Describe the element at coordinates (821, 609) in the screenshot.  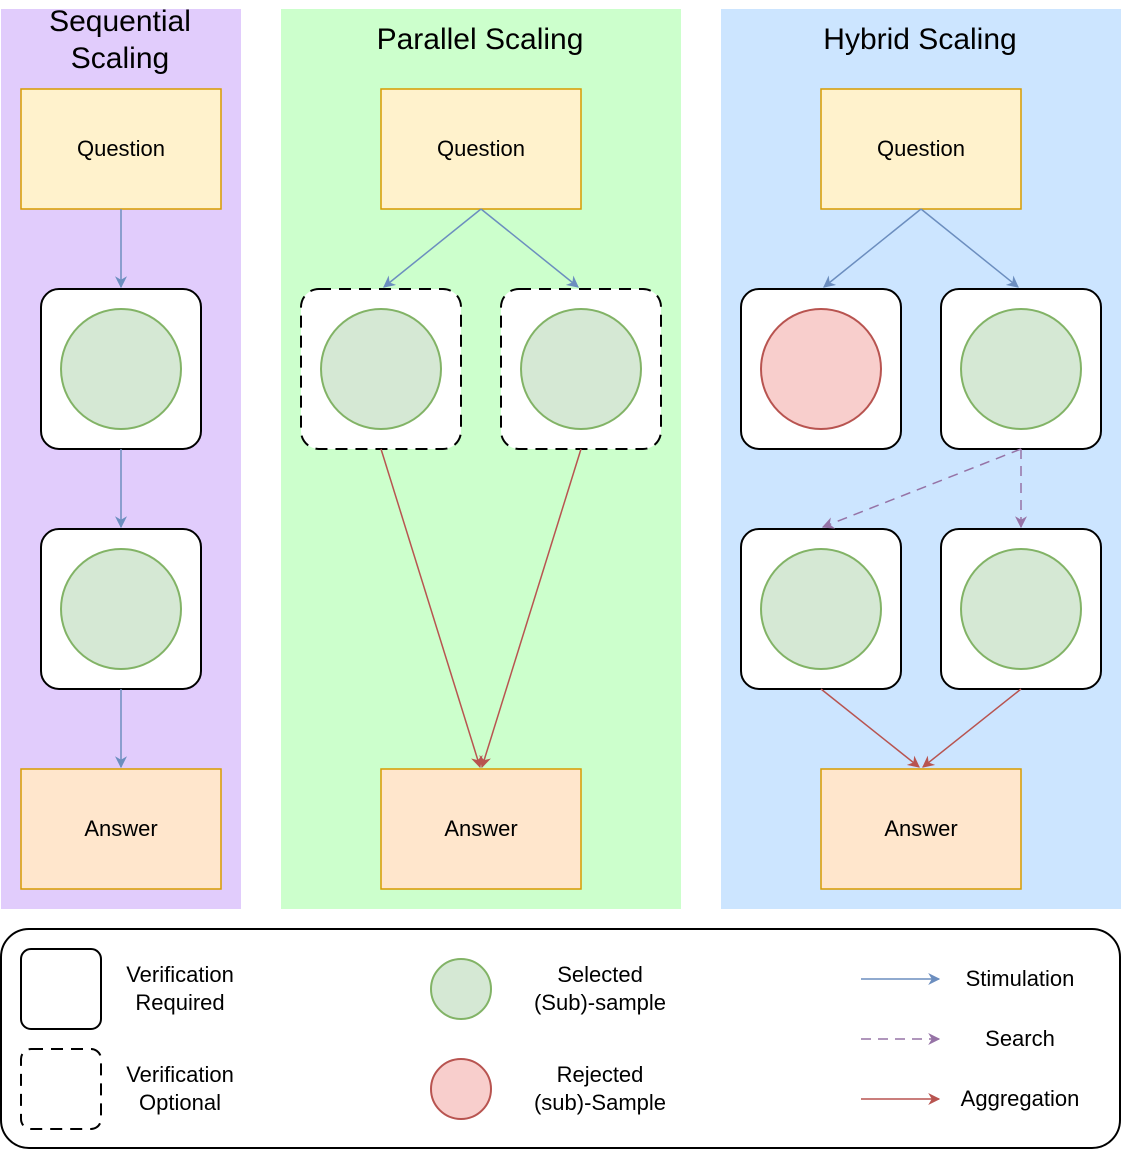
I see `hybrid-search1-selected-sample` at that location.